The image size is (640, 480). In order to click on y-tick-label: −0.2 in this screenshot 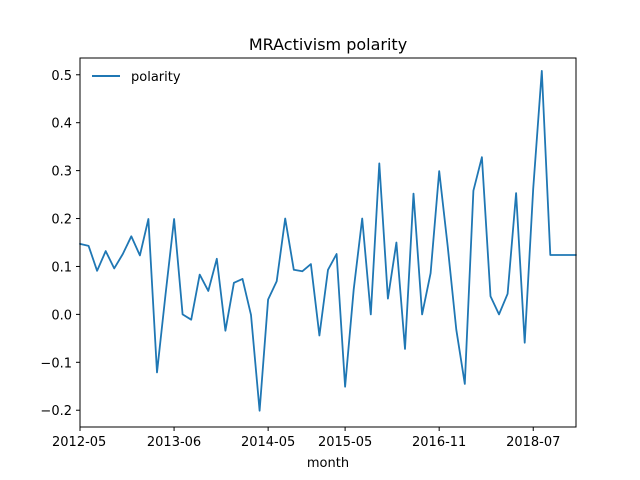, I will do `click(56, 411)`.